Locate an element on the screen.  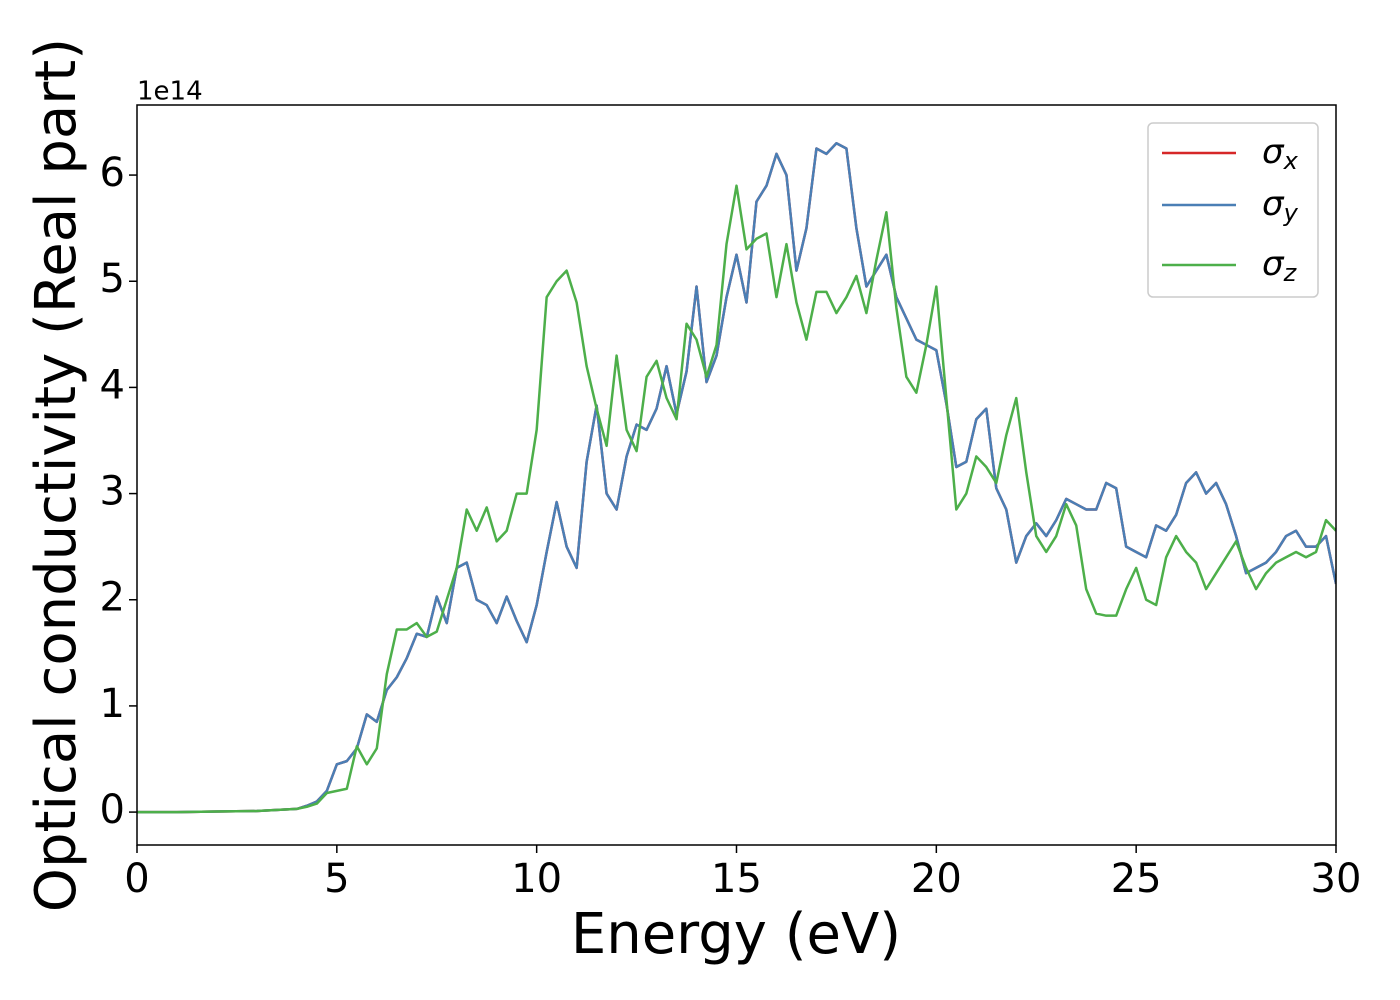
legend: σx σy σz is located at coordinates (1233, 210).